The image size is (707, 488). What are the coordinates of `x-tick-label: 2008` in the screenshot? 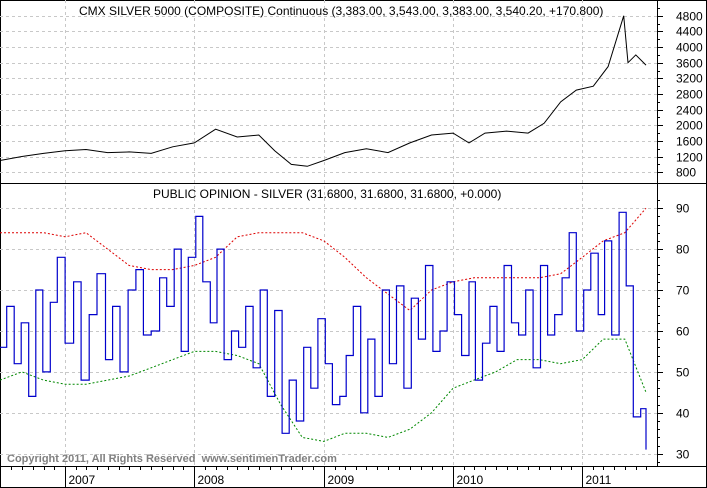 It's located at (211, 480).